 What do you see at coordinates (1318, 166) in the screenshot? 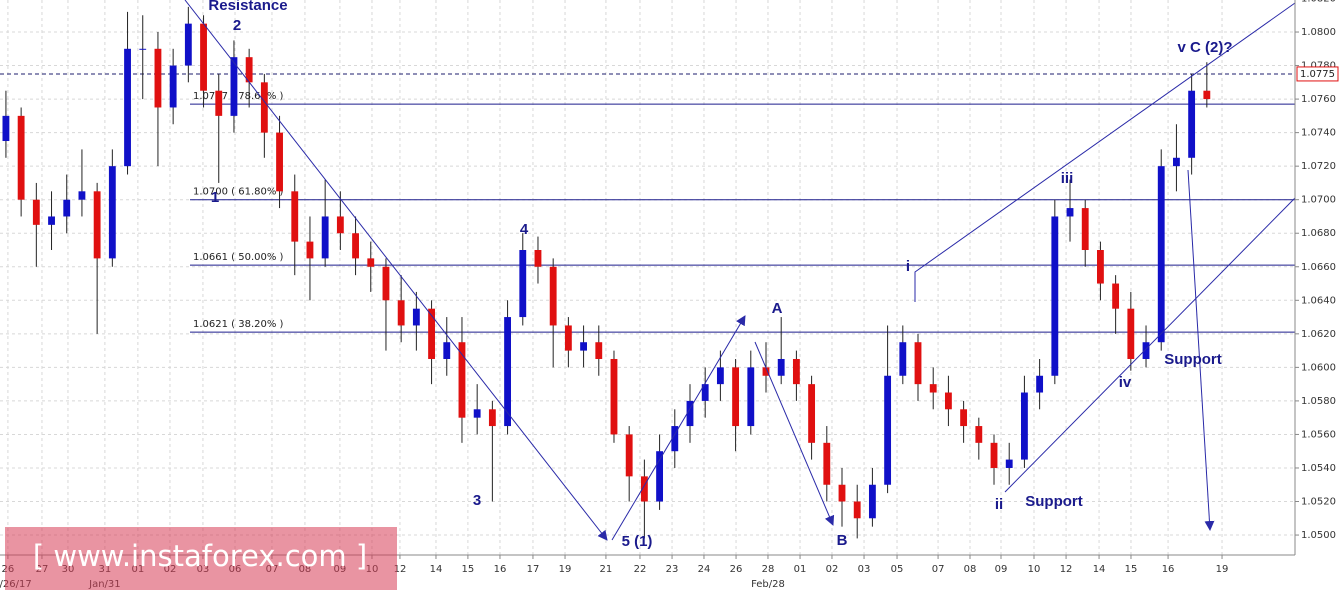
I see `y-tick-label: 1.0720` at bounding box center [1318, 166].